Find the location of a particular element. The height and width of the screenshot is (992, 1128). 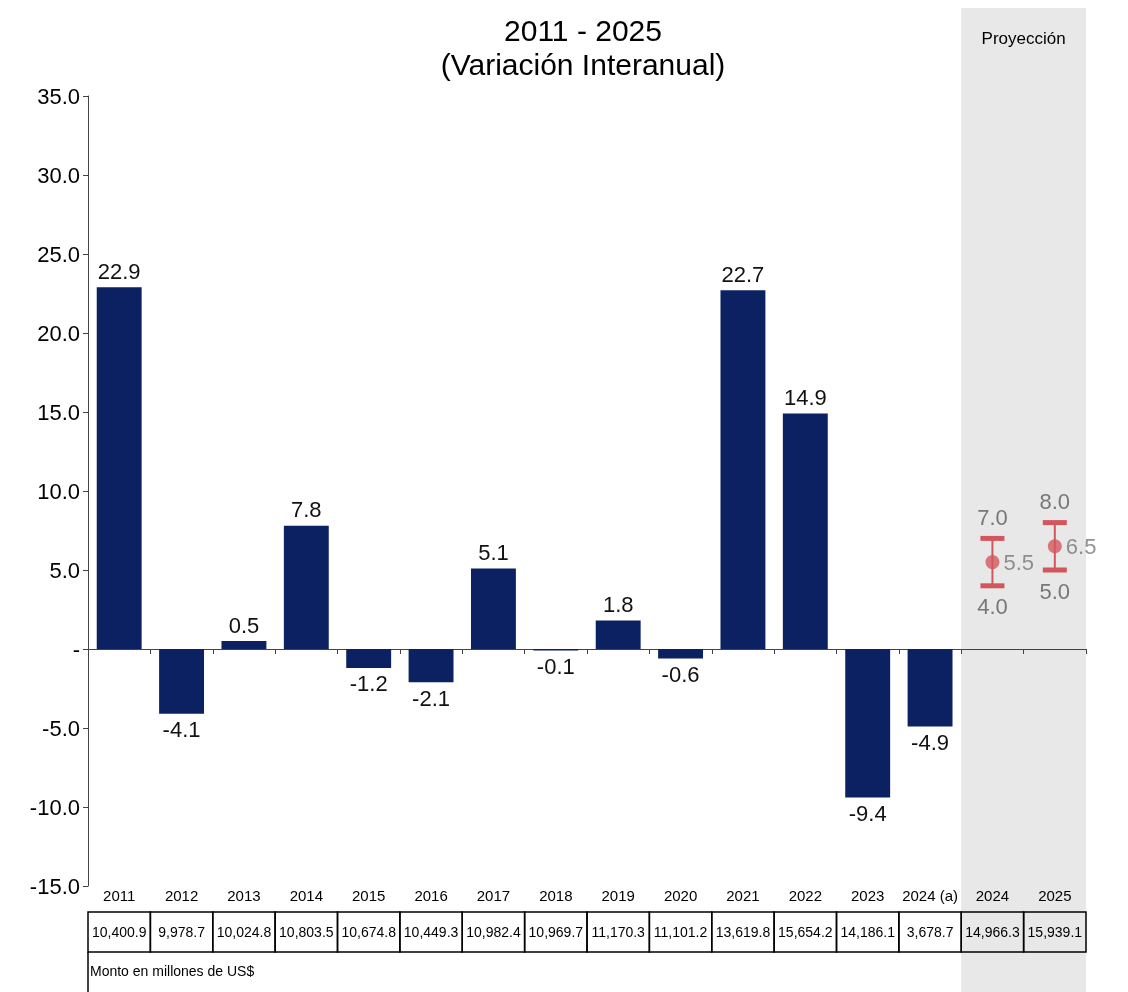

x-tick-label: 2025 is located at coordinates (1055, 895).